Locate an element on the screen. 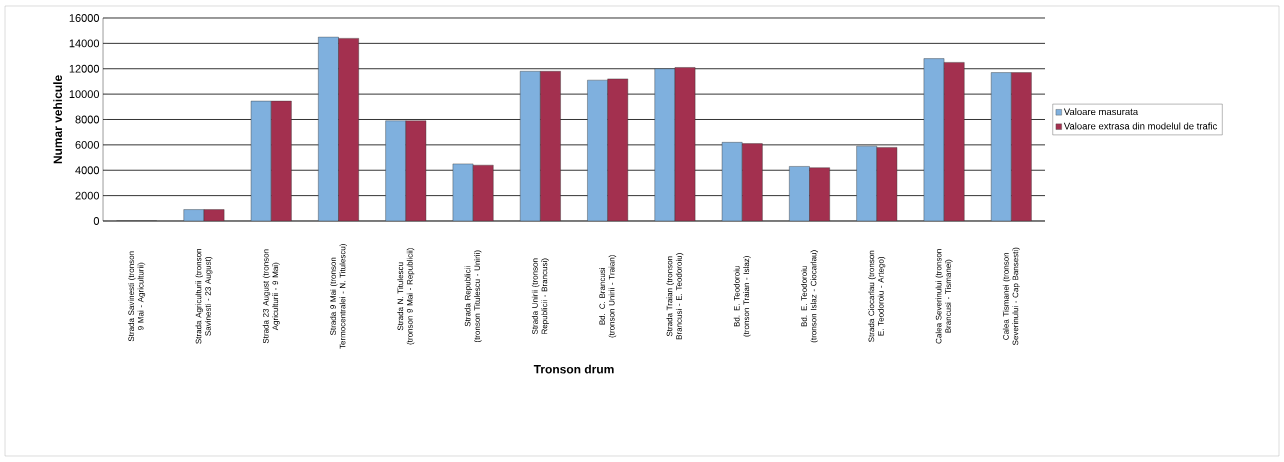 This screenshot has width=1284, height=462. x-tick-label: Bd. C. Brancusi (tronson Unirii - Traian) is located at coordinates (608, 296).